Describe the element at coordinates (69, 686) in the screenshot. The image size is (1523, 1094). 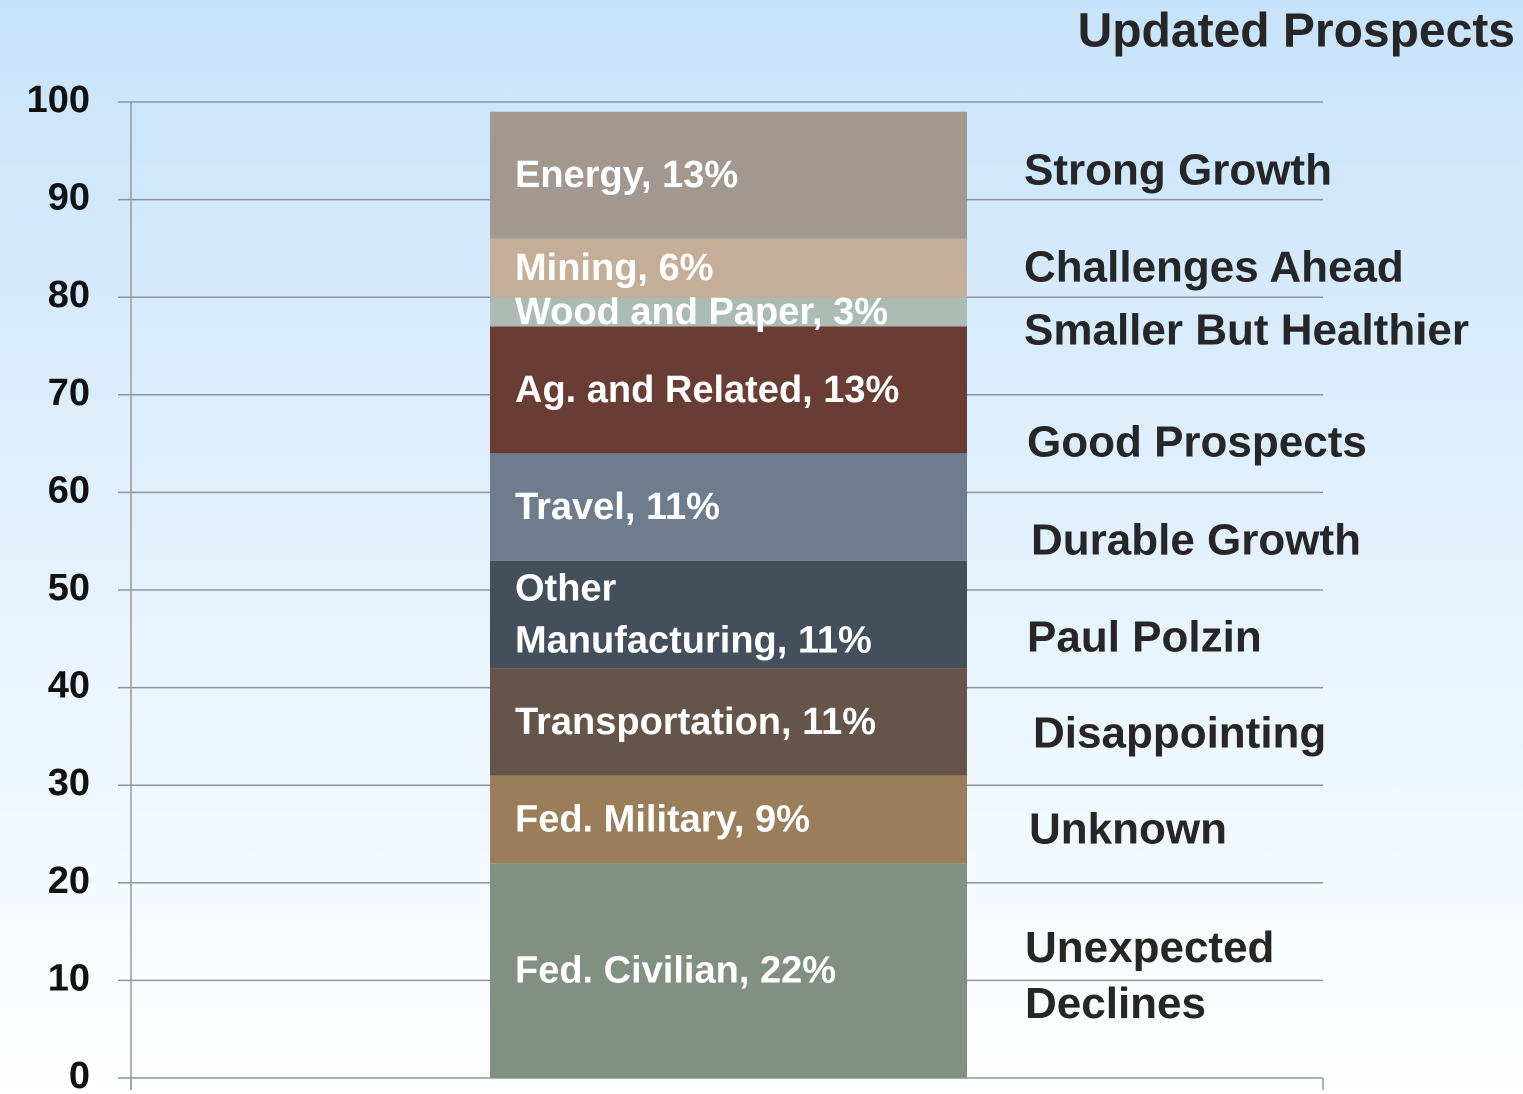
I see `y-tick-label: 40` at that location.